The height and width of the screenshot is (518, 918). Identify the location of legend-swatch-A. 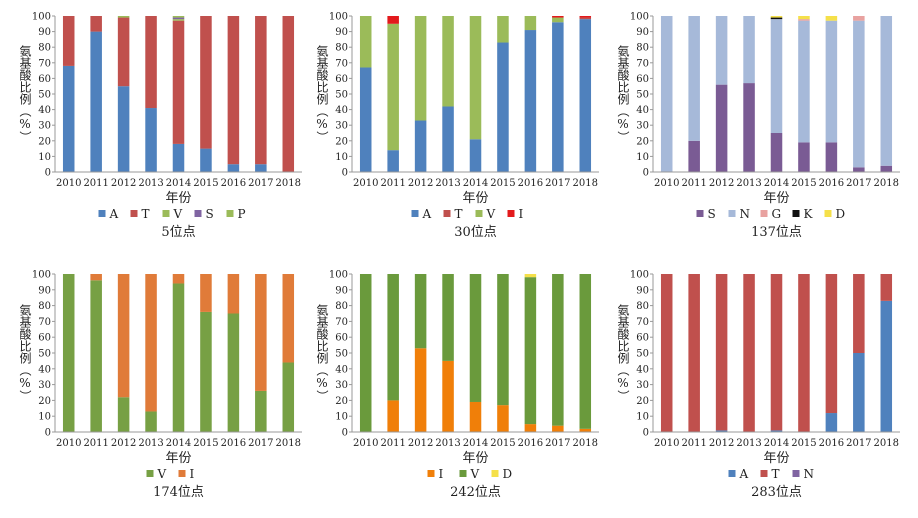
(732, 473).